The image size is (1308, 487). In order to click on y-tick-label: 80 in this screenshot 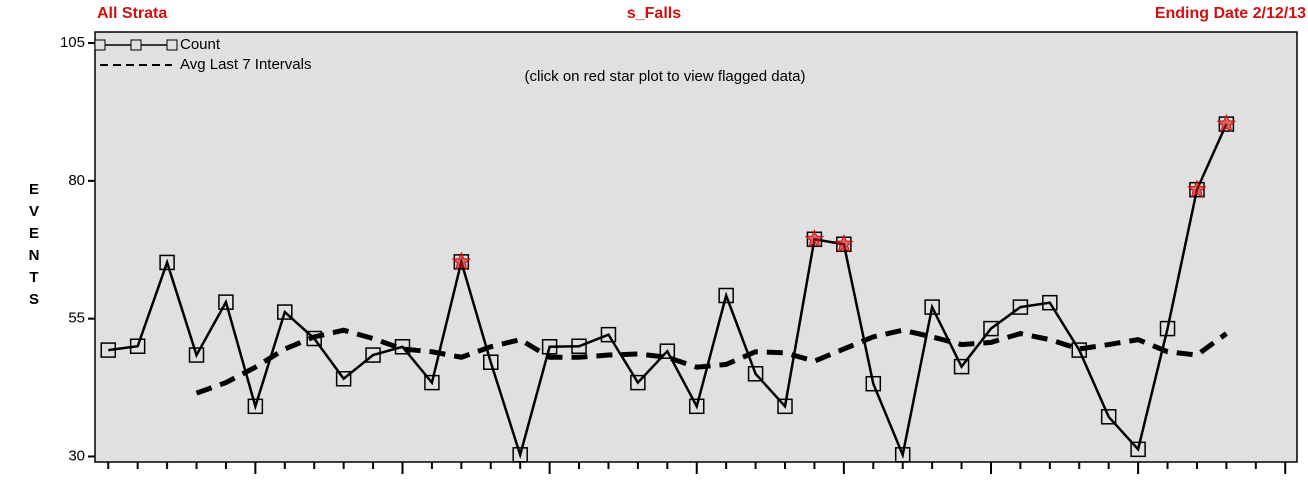, I will do `click(76, 180)`.